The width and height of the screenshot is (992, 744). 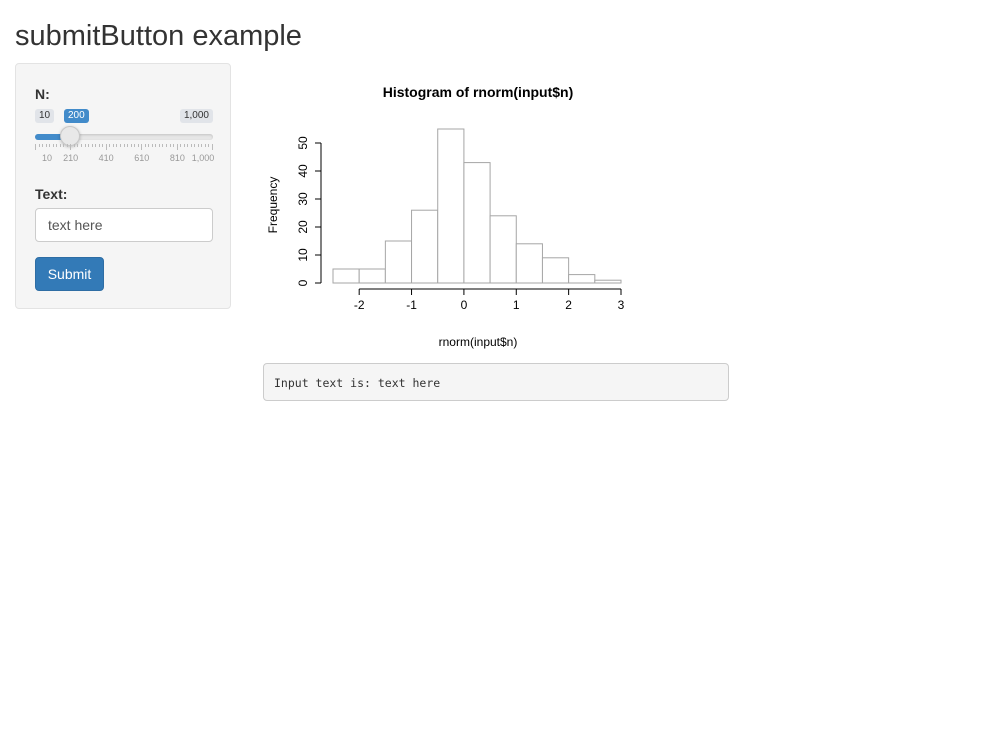 I want to click on y-tick-label: 40, so click(x=303, y=171).